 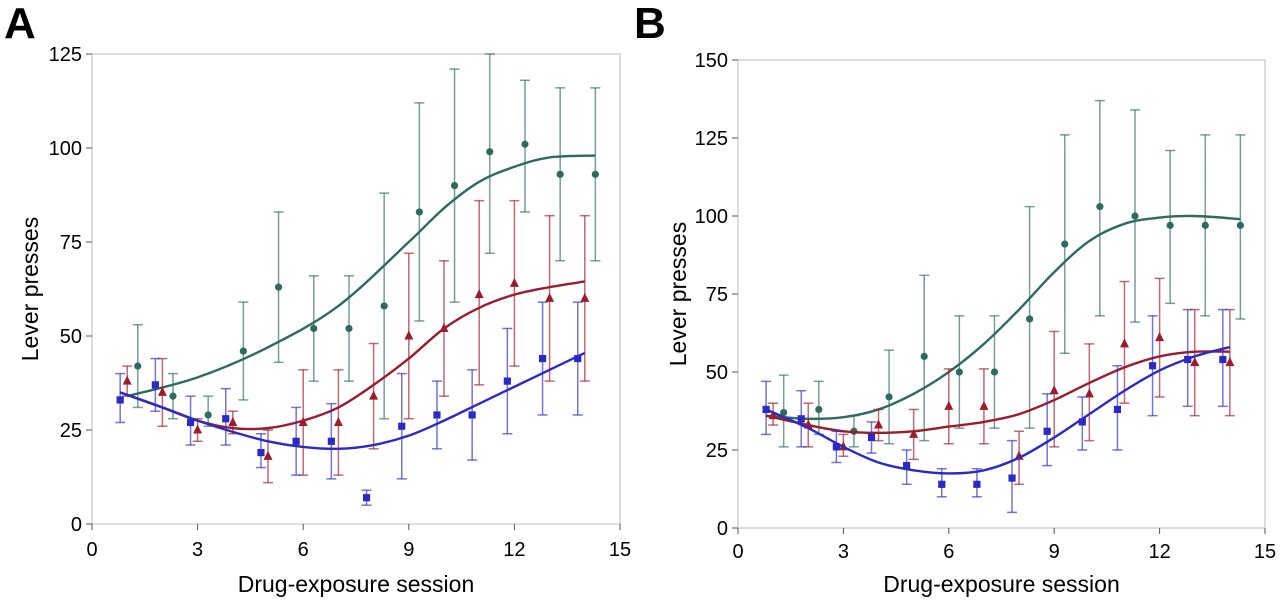 I want to click on panel-letter-b: B, so click(x=650, y=24).